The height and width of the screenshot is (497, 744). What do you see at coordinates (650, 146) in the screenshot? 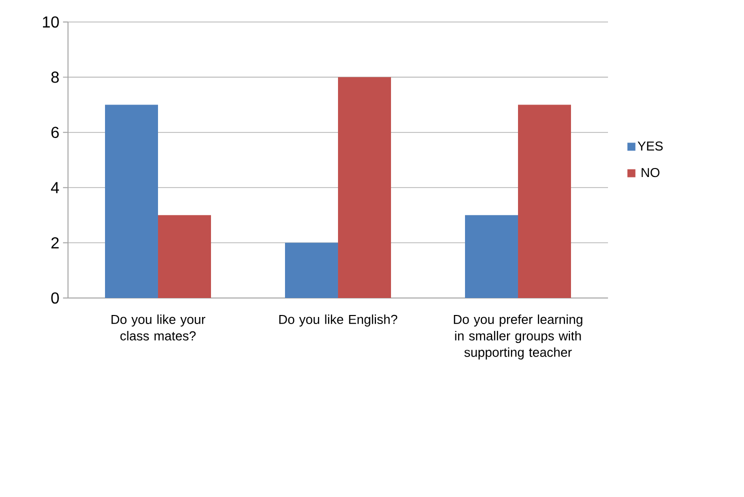
I see `legend-label: YES` at bounding box center [650, 146].